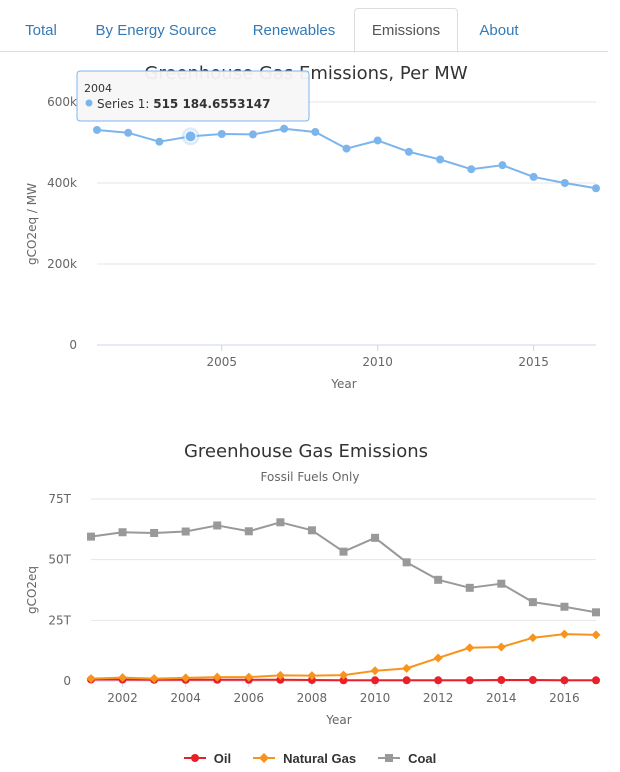 The height and width of the screenshot is (772, 620). What do you see at coordinates (564, 698) in the screenshot?
I see `x-tick-label: 2016` at bounding box center [564, 698].